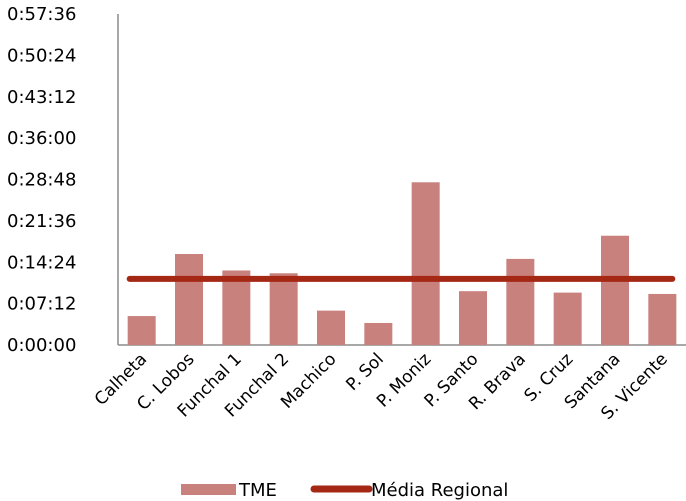 Image resolution: width=686 pixels, height=501 pixels. What do you see at coordinates (41, 262) in the screenshot?
I see `y-tick-label: 0:14:24` at bounding box center [41, 262].